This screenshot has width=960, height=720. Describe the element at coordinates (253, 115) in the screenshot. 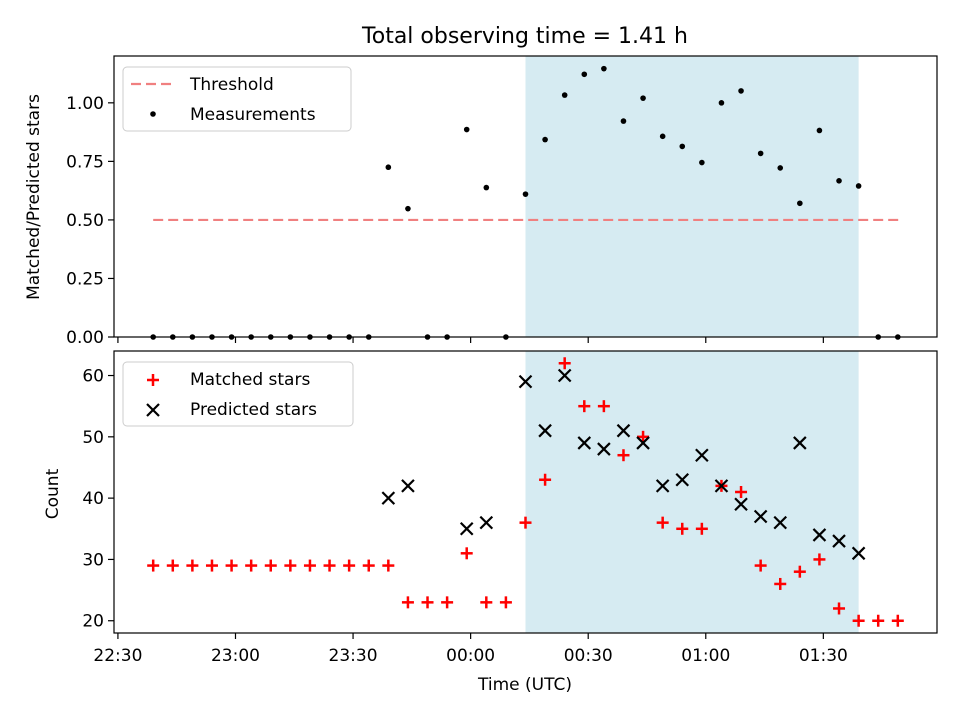

I see `legend-measurements-label: Measurements` at that location.